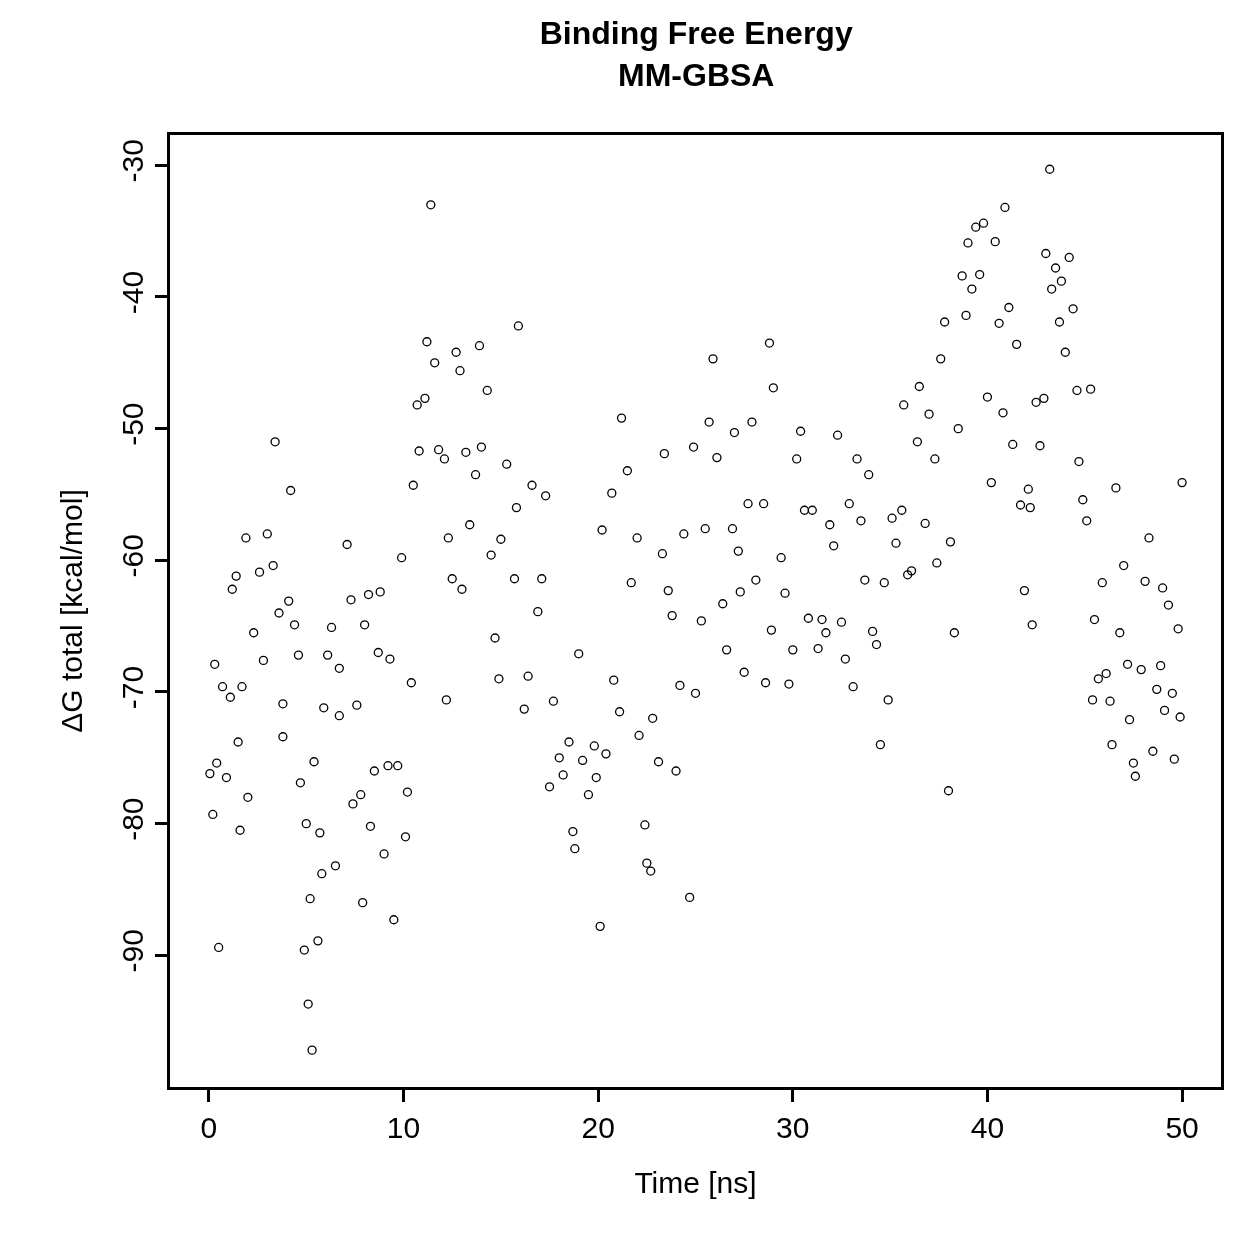  What do you see at coordinates (133, 819) in the screenshot?
I see `y-tick-label: -80` at bounding box center [133, 819].